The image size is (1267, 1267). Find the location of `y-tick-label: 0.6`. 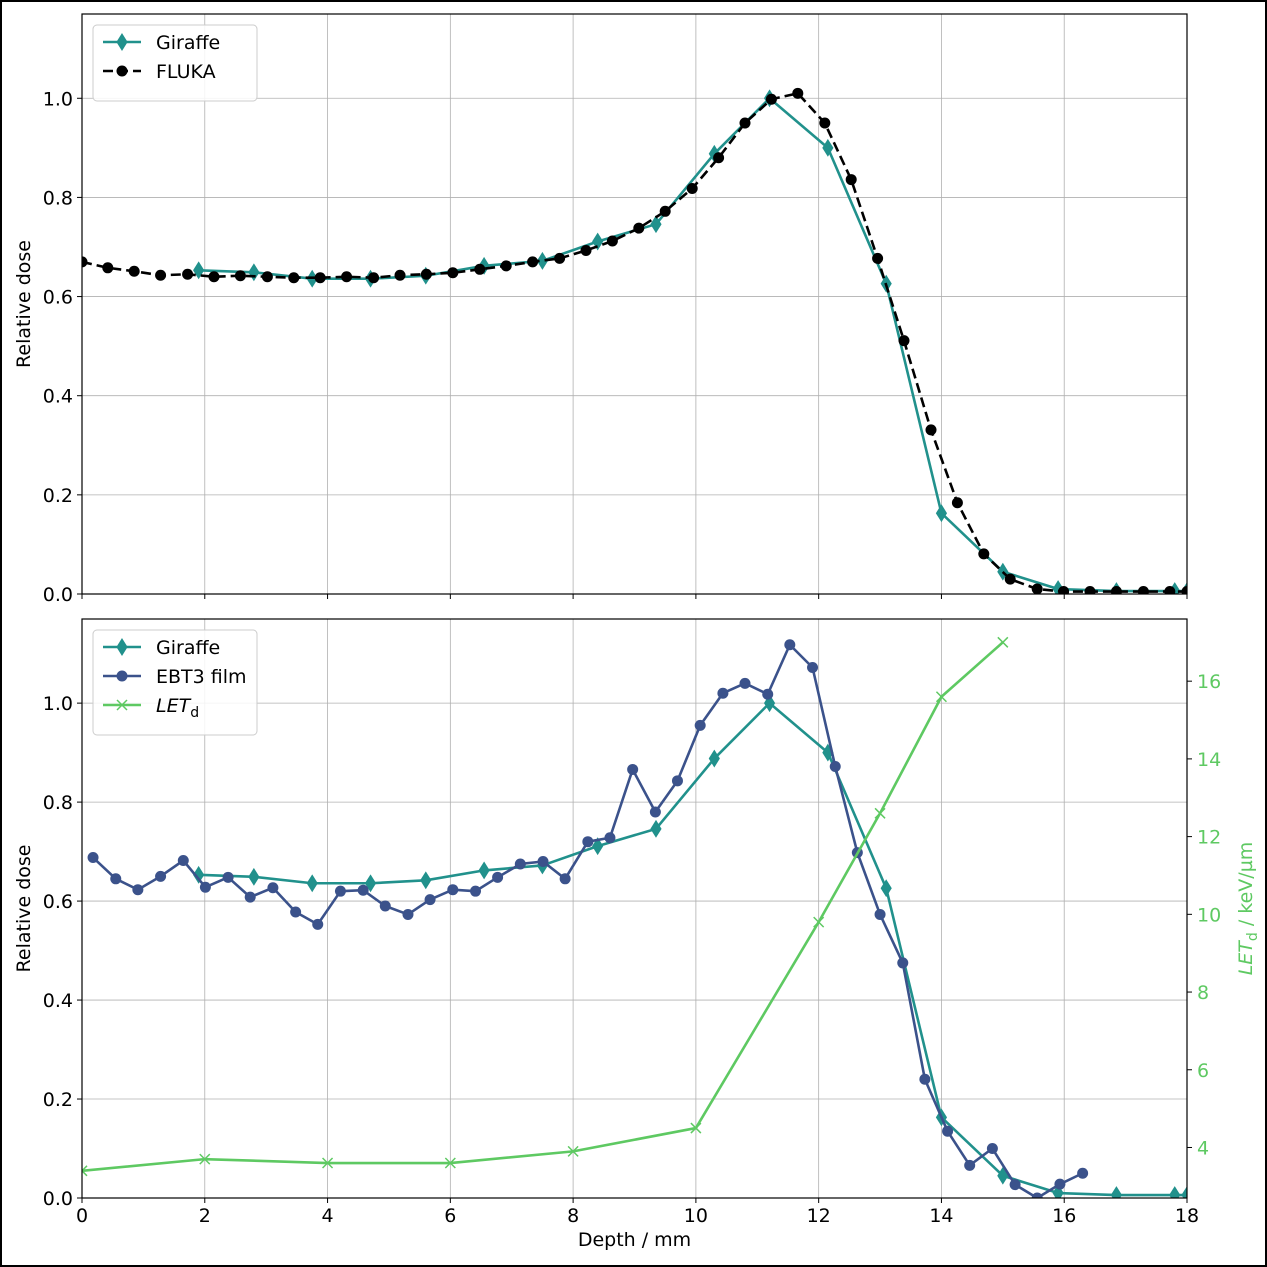

y-tick-label: 0.6 is located at coordinates (58, 902).